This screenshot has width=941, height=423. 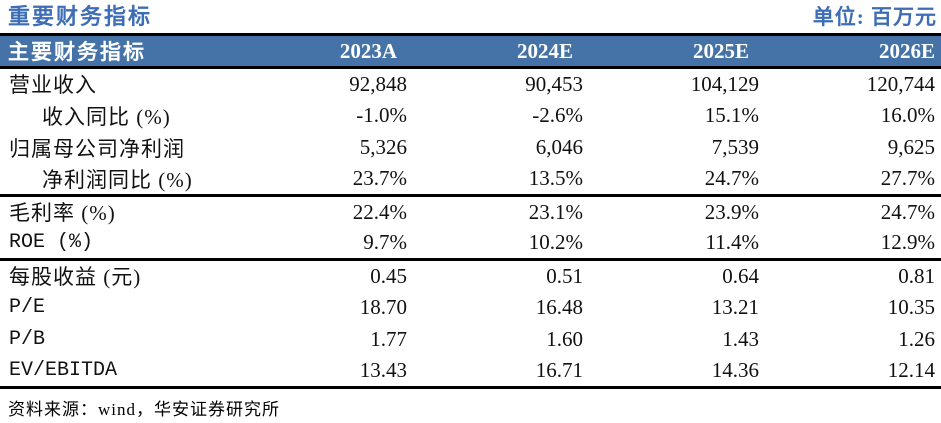 What do you see at coordinates (80, 16) in the screenshot?
I see `page-title: 重要财务指标` at bounding box center [80, 16].